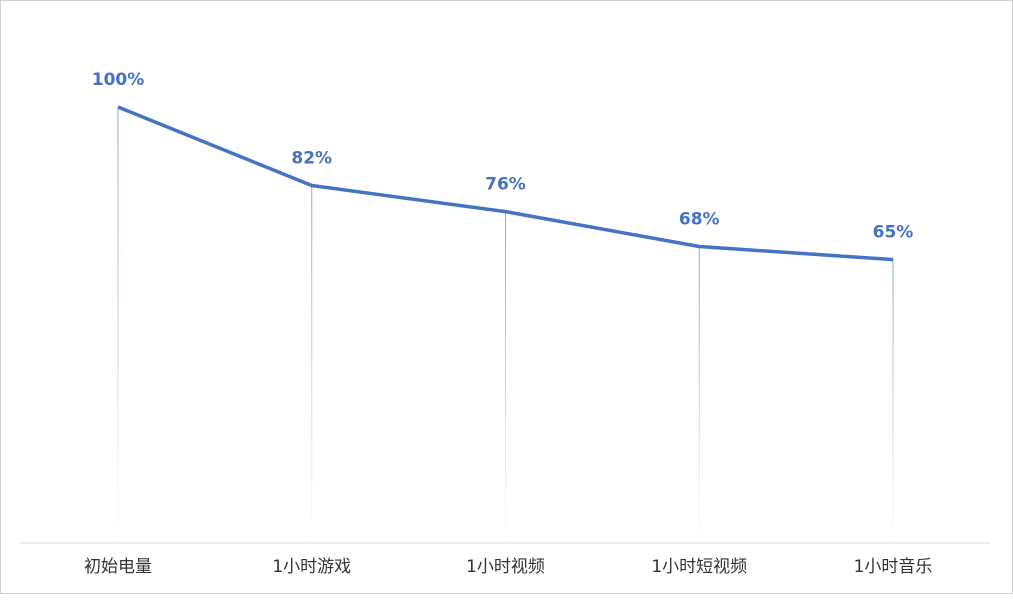 This screenshot has width=1013, height=606. Describe the element at coordinates (699, 220) in the screenshot. I see `data-label: 68%` at that location.